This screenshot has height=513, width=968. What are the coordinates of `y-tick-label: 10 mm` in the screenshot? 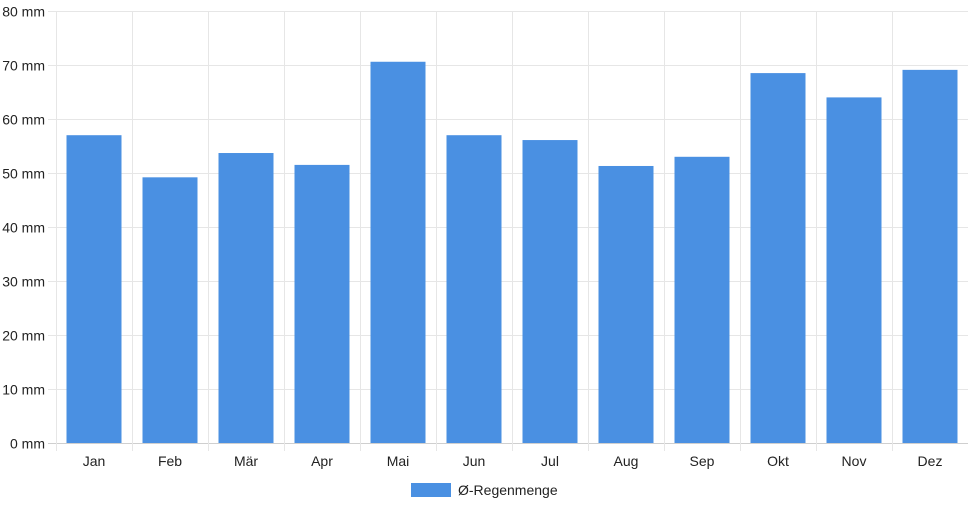 It's located at (23, 390).